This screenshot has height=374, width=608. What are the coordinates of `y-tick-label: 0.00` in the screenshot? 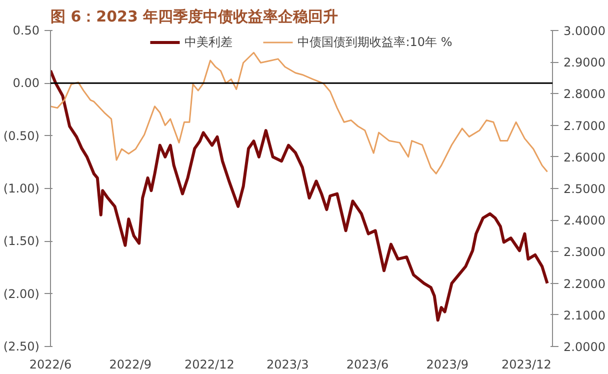 It's located at (26, 83).